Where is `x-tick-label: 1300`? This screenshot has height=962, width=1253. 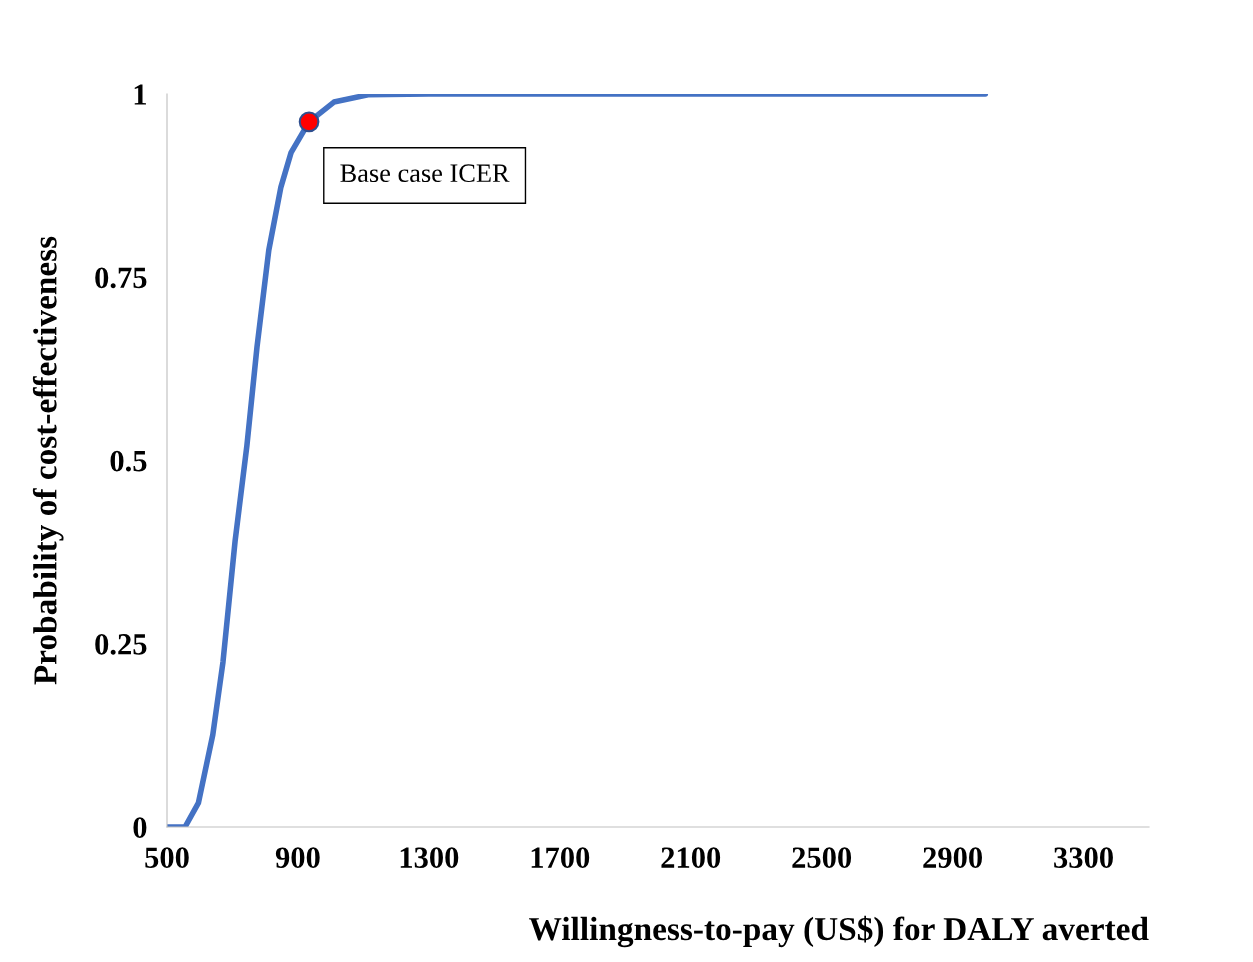 x-tick-label: 1300 is located at coordinates (429, 857).